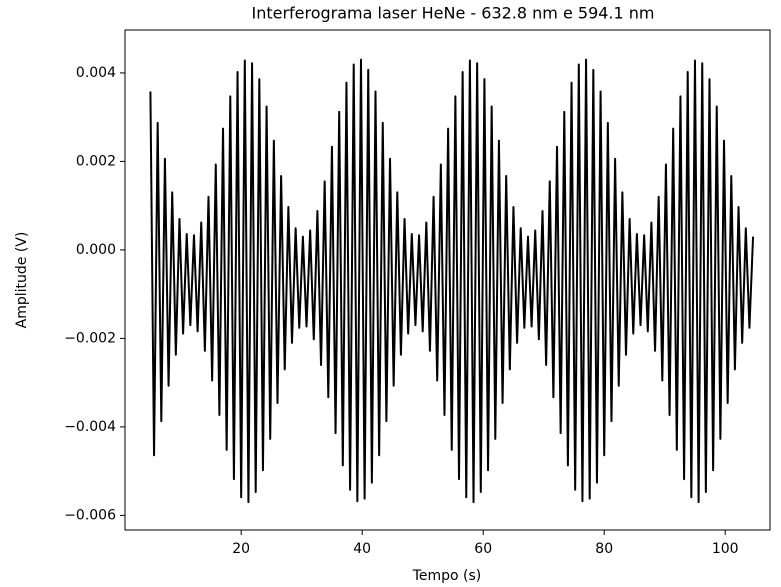 Image resolution: width=781 pixels, height=587 pixels. I want to click on y-tick-label: −0.006, so click(90, 515).